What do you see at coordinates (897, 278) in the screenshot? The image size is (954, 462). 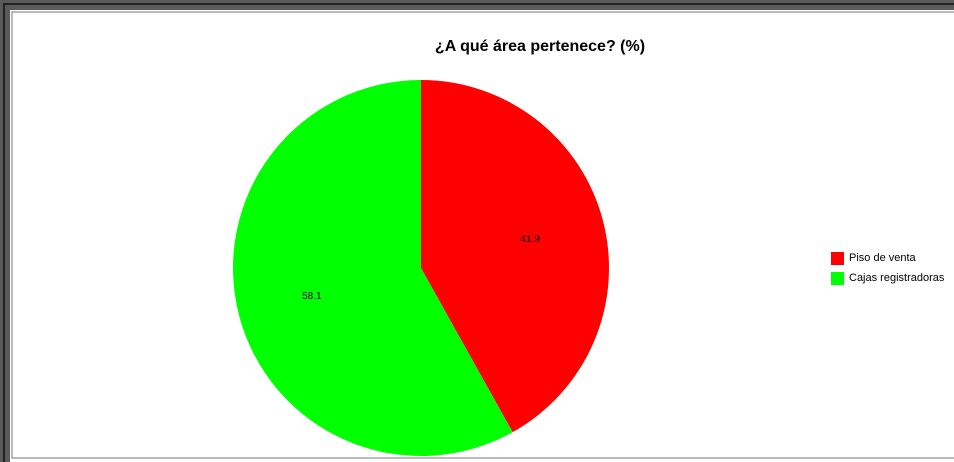 I see `legend-label: Cajas registradoras` at bounding box center [897, 278].